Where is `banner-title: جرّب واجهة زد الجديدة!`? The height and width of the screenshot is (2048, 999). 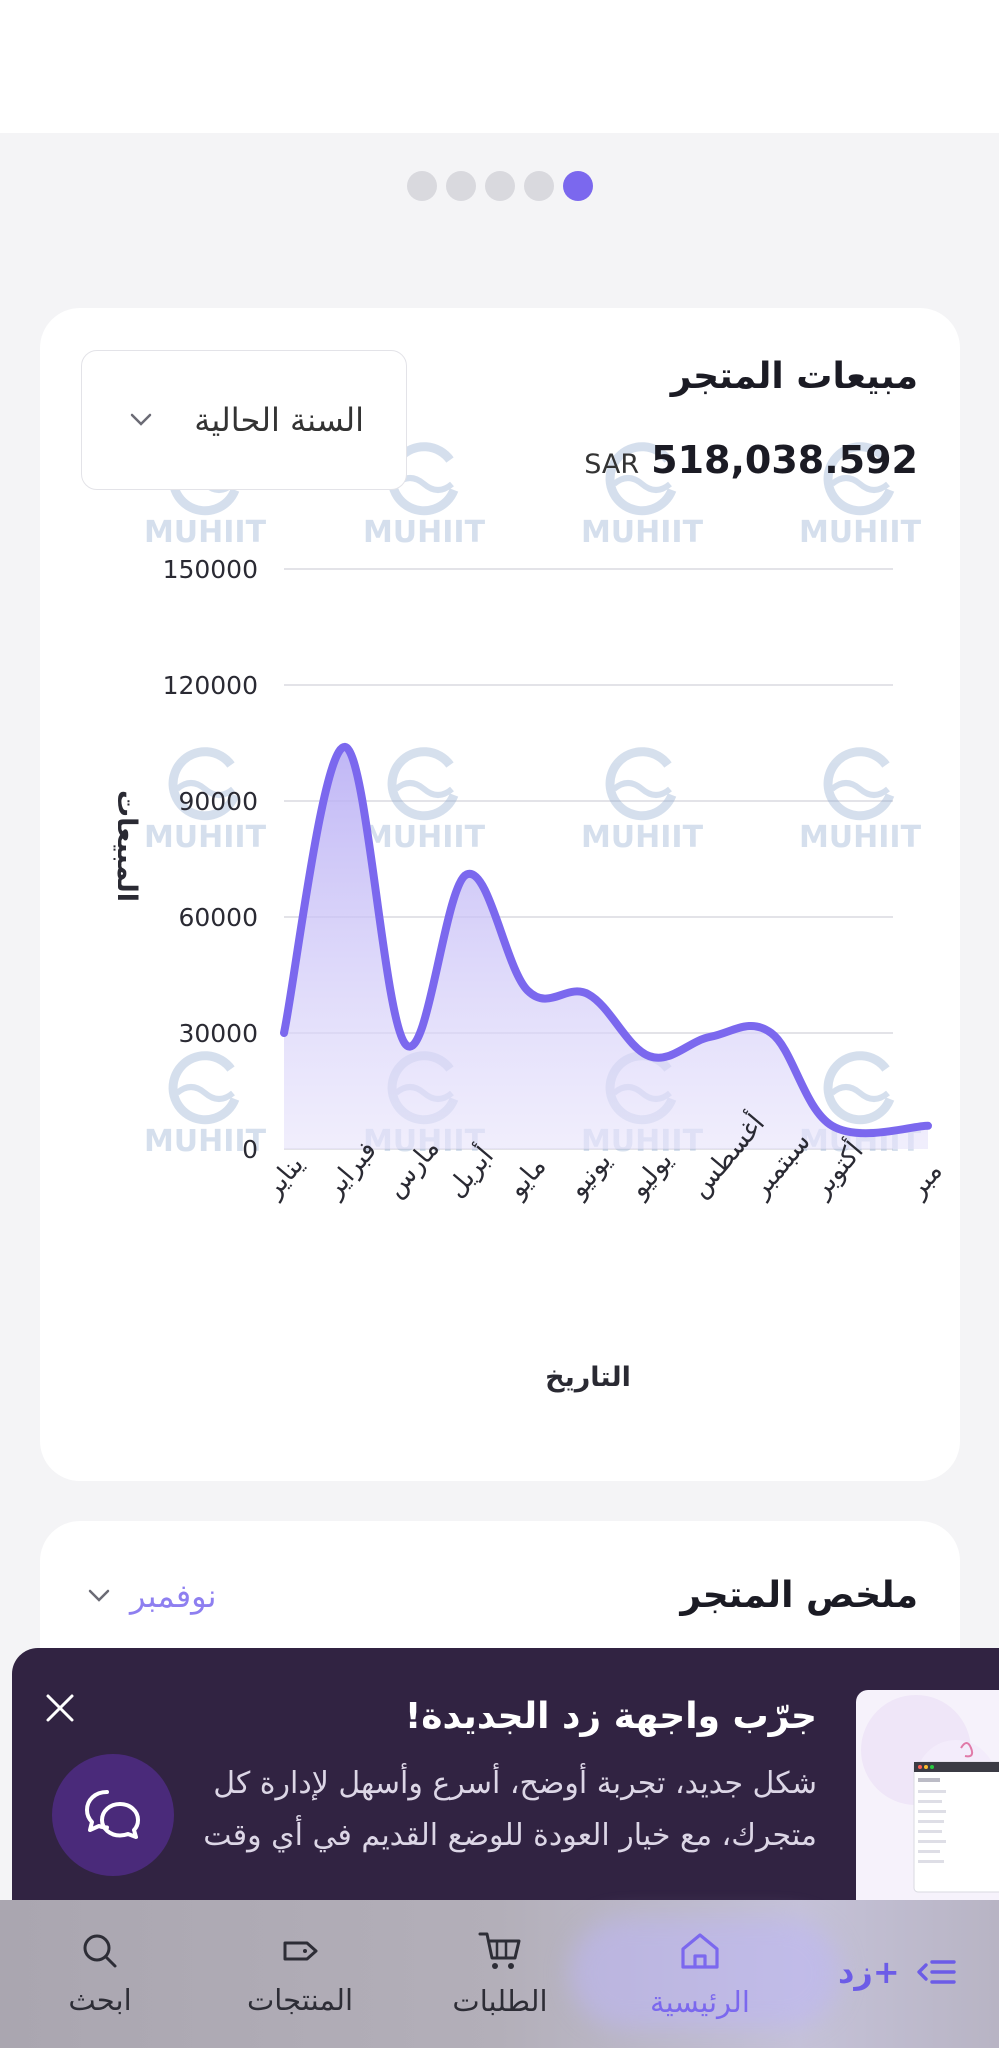 banner-title: جرّب واجهة زد الجديدة! is located at coordinates (610, 1716).